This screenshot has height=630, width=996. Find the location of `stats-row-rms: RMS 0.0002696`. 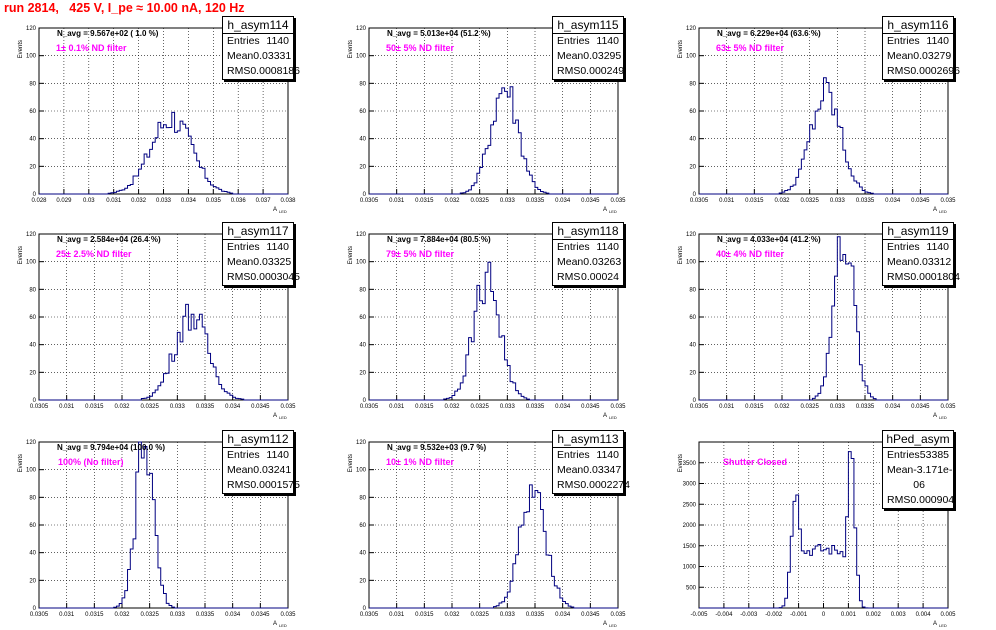

stats-row-rms: RMS 0.0002696 is located at coordinates (921, 71).